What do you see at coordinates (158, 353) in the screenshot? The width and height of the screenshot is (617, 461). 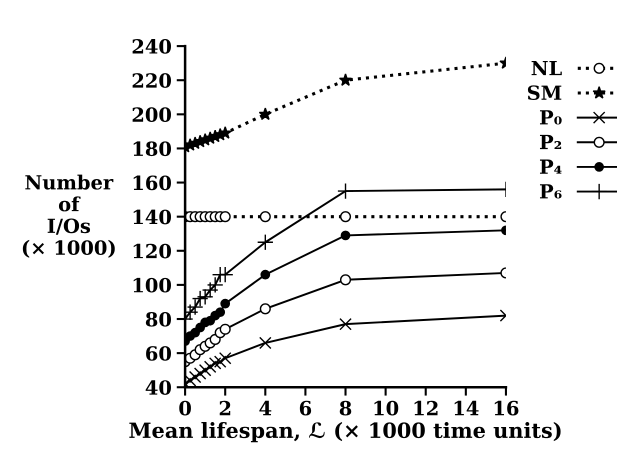 I see `y-tick-label: 60` at bounding box center [158, 353].